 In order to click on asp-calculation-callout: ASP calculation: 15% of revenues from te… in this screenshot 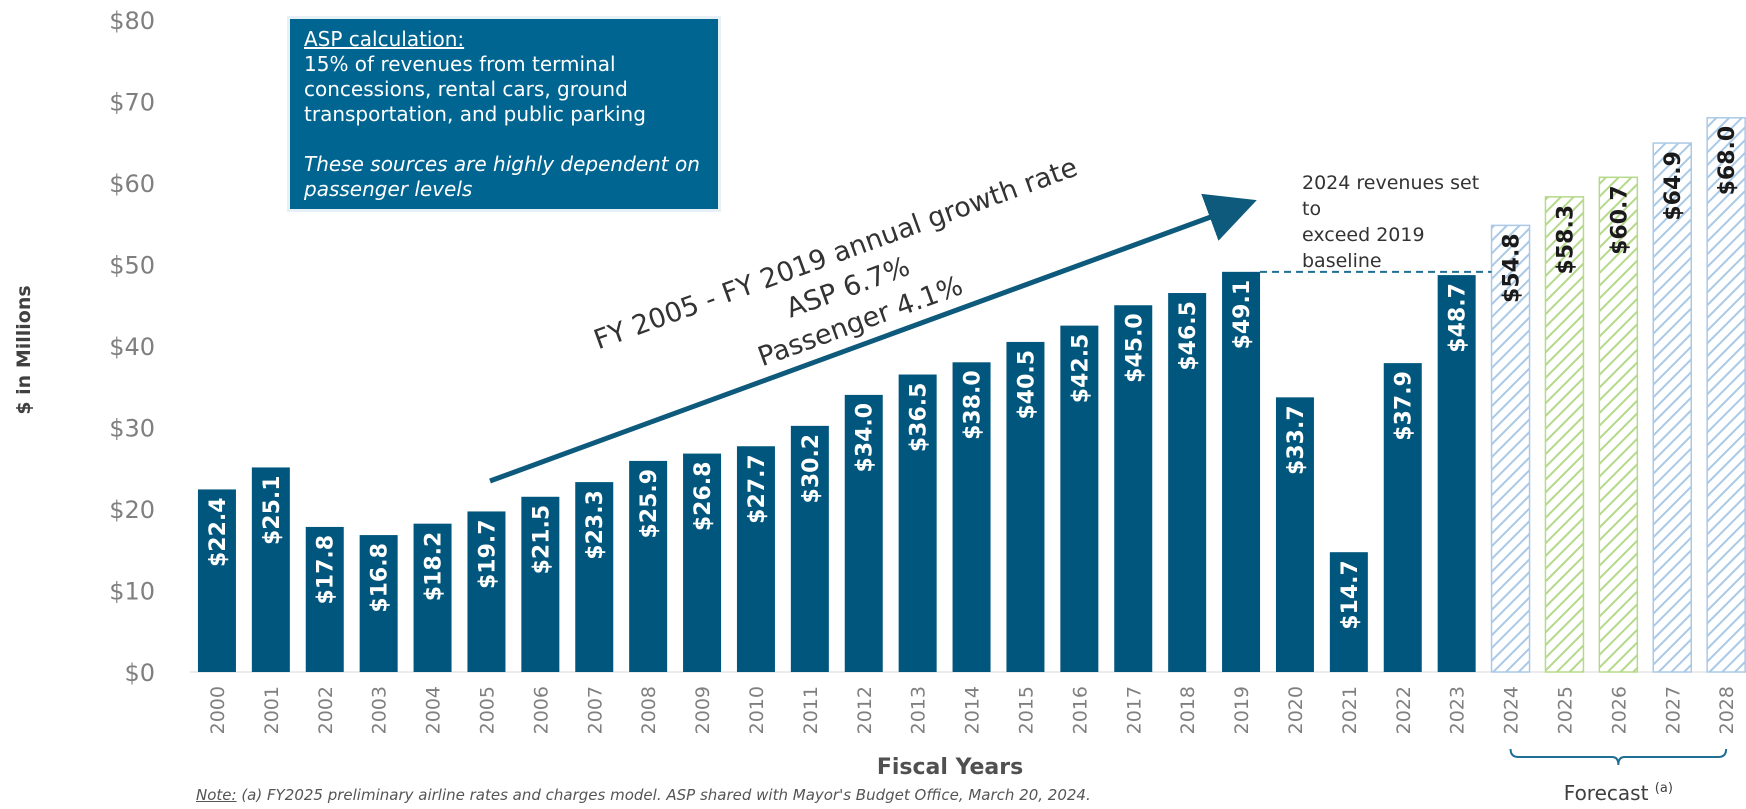, I will do `click(504, 114)`.